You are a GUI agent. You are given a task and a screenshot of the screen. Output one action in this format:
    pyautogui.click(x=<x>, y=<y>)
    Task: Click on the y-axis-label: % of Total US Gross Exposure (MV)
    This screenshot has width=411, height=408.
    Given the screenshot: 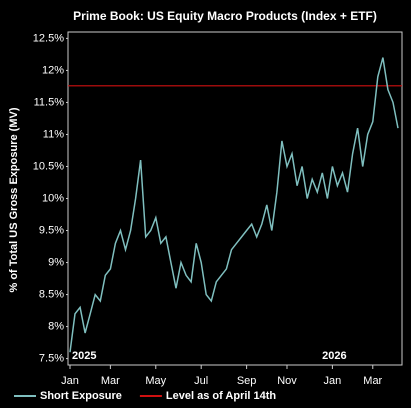 What is the action you would take?
    pyautogui.click(x=14, y=199)
    